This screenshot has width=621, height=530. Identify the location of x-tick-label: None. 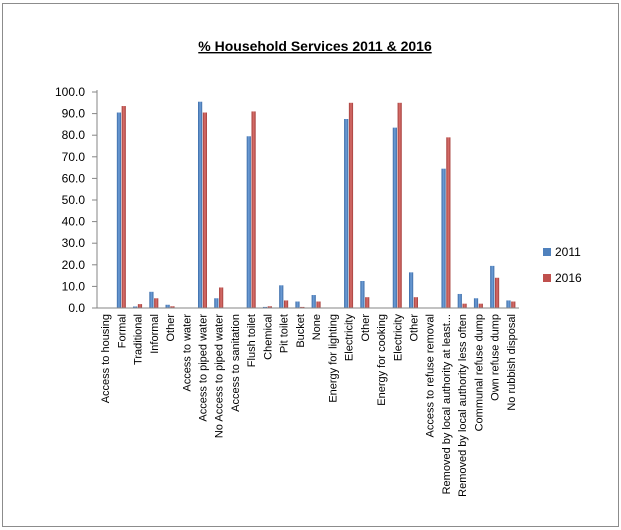
(317, 327).